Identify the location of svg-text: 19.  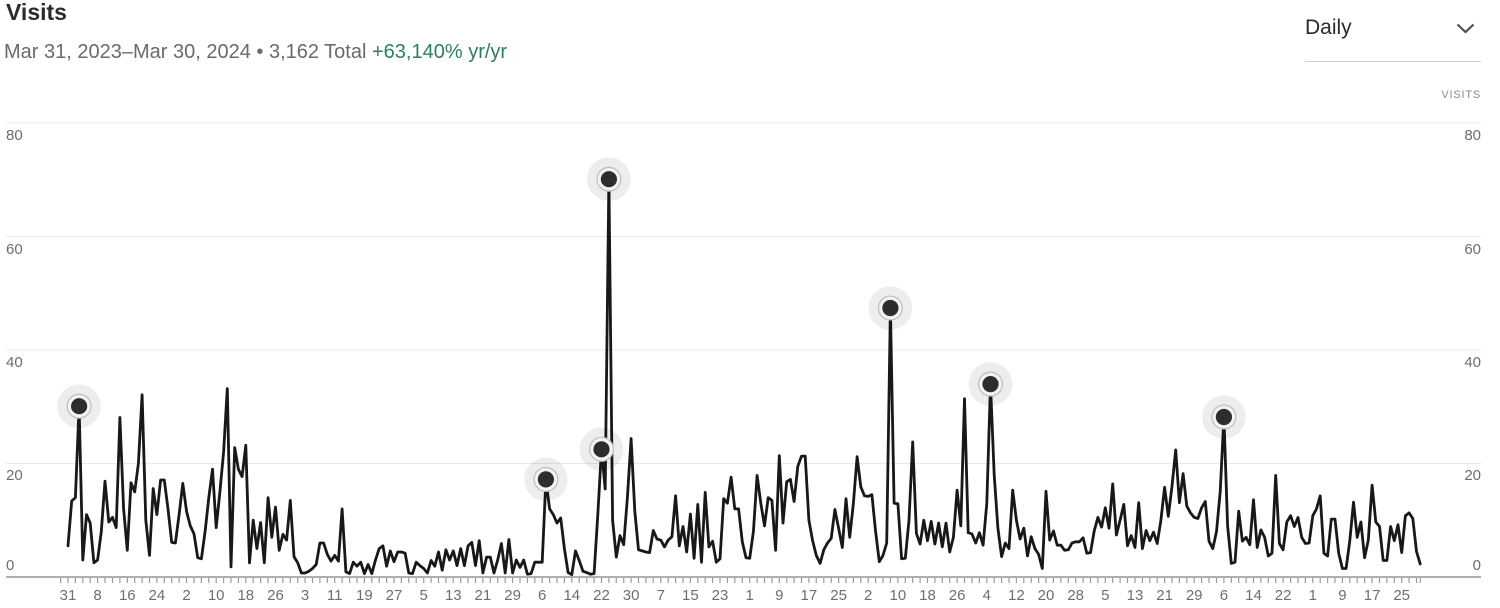
(364, 595).